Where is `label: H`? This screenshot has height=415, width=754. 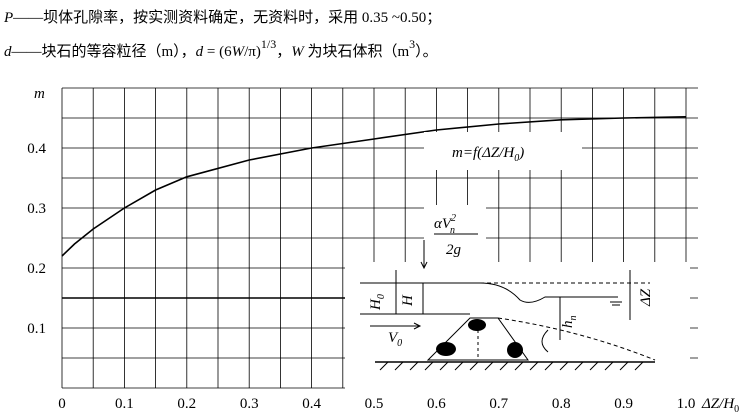
label: H is located at coordinates (408, 300).